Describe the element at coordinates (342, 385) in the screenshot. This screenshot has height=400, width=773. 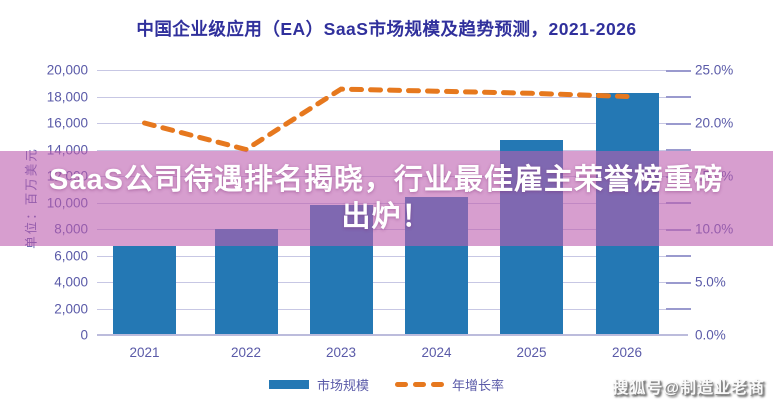
I see `legend-bar-label: 市场规模` at that location.